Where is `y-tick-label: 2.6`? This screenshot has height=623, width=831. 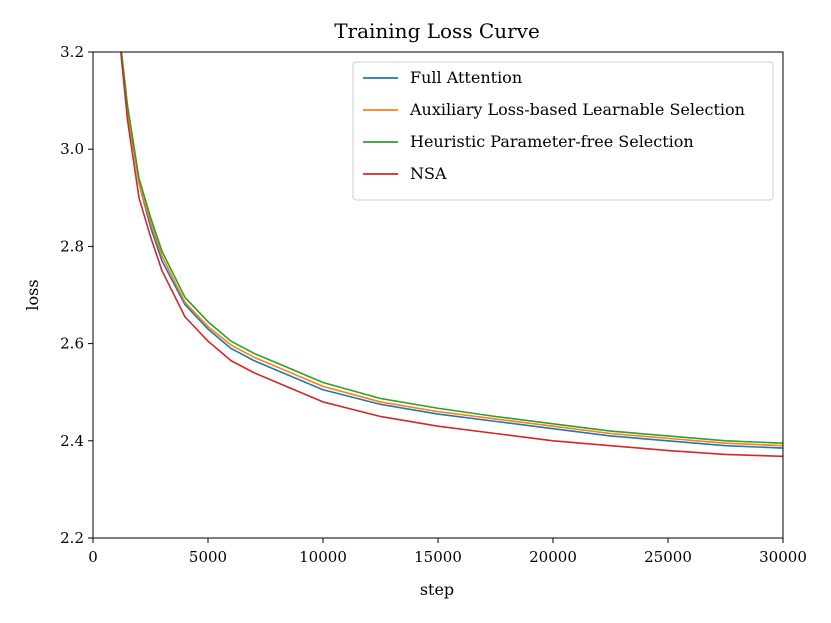
y-tick-label: 2.6 is located at coordinates (72, 344).